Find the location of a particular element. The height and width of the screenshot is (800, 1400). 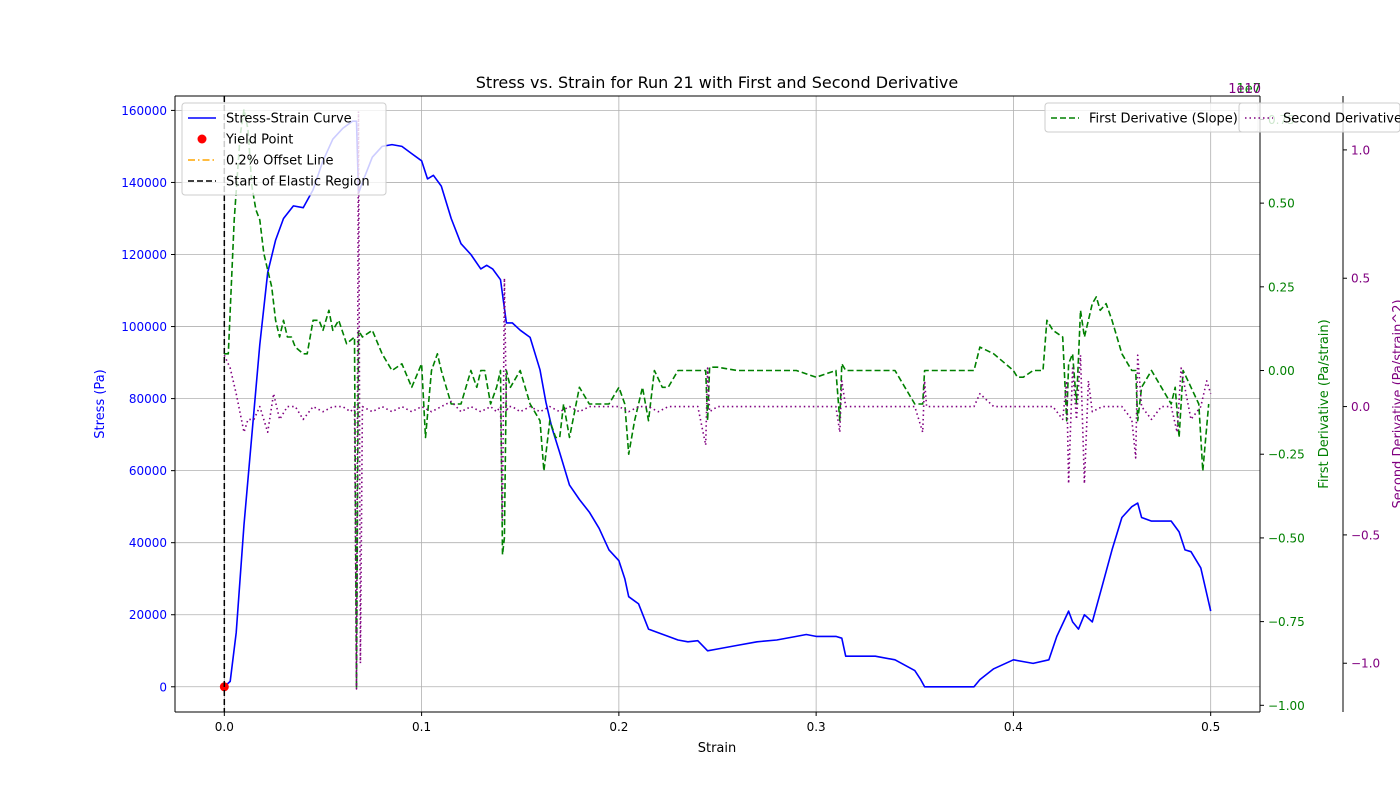

legend-label: Start of Elastic Region is located at coordinates (298, 182).